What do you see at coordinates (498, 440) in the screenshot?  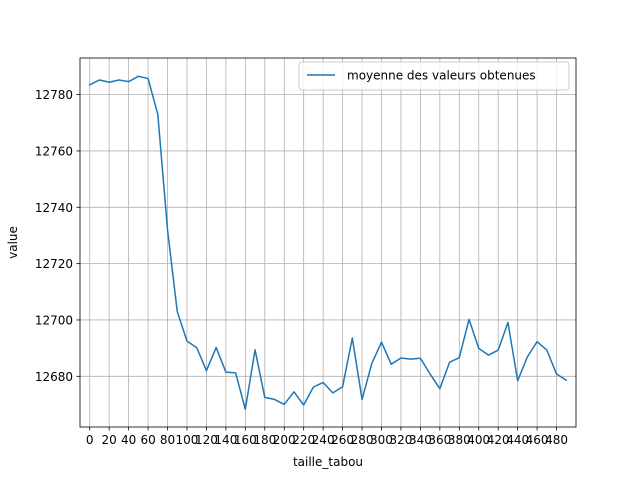 I see `x-tick-label: 420` at bounding box center [498, 440].